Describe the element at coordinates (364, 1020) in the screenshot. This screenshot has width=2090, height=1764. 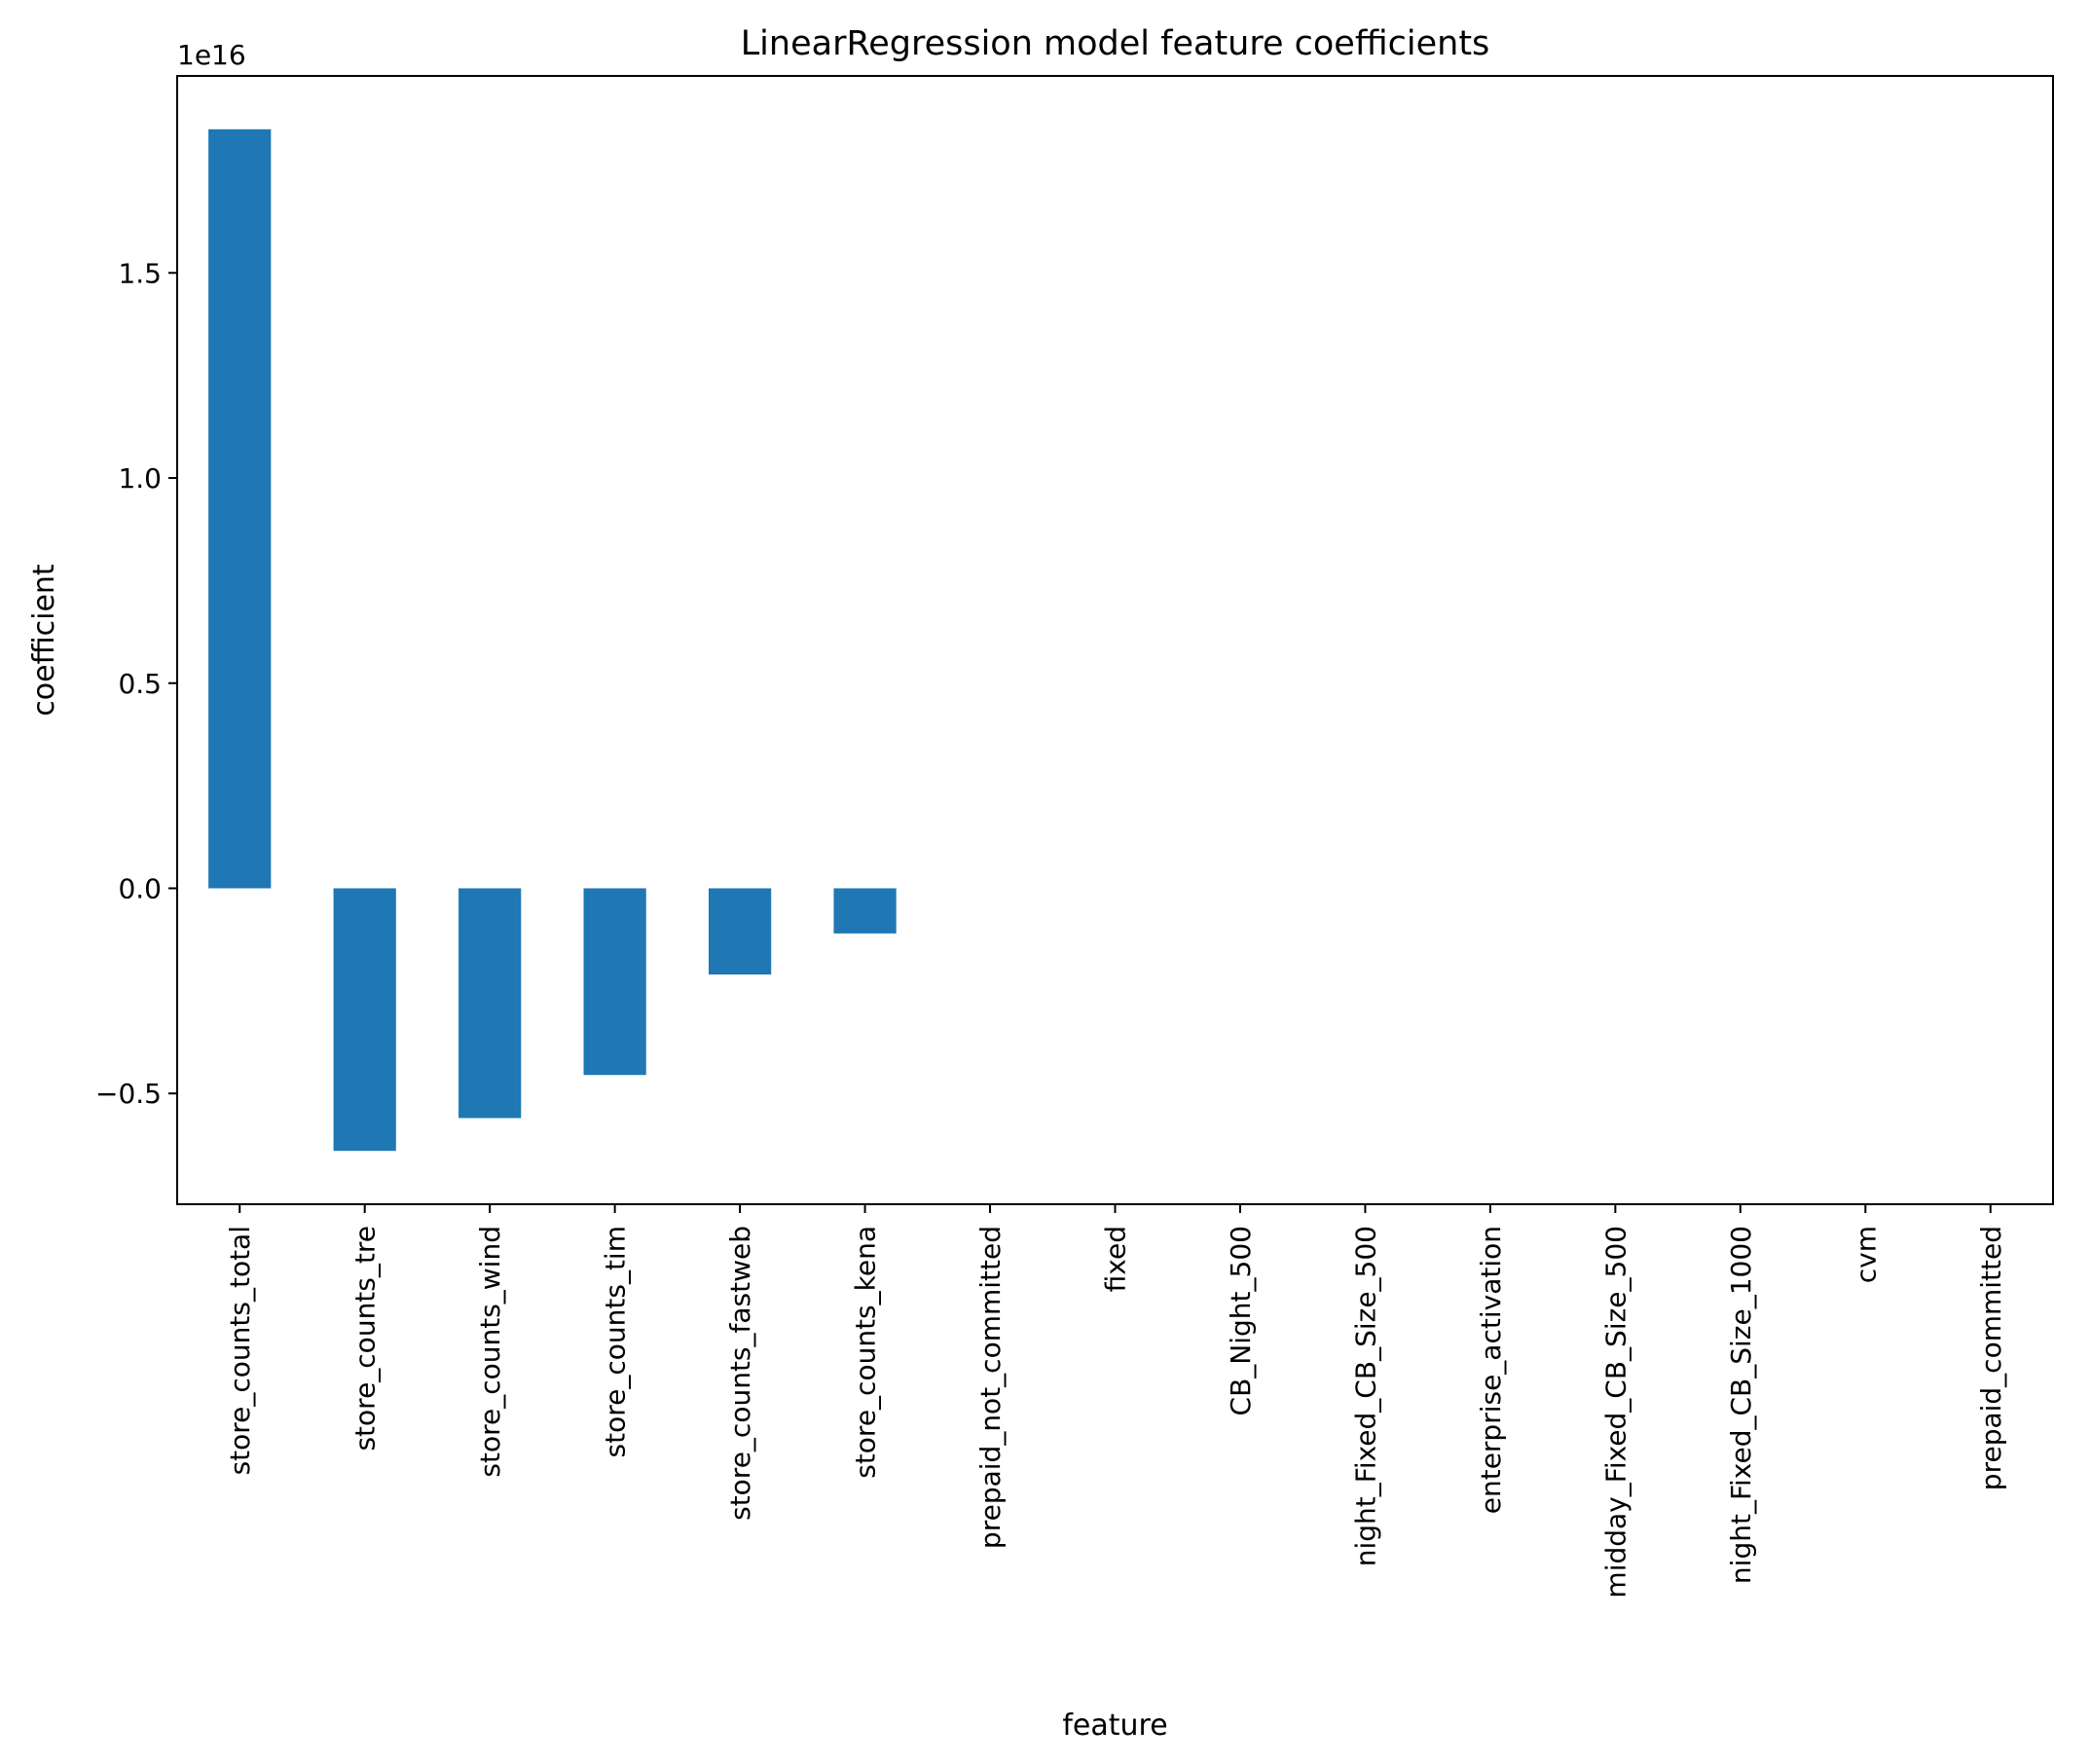
I see `bar-store_counts_tre` at that location.